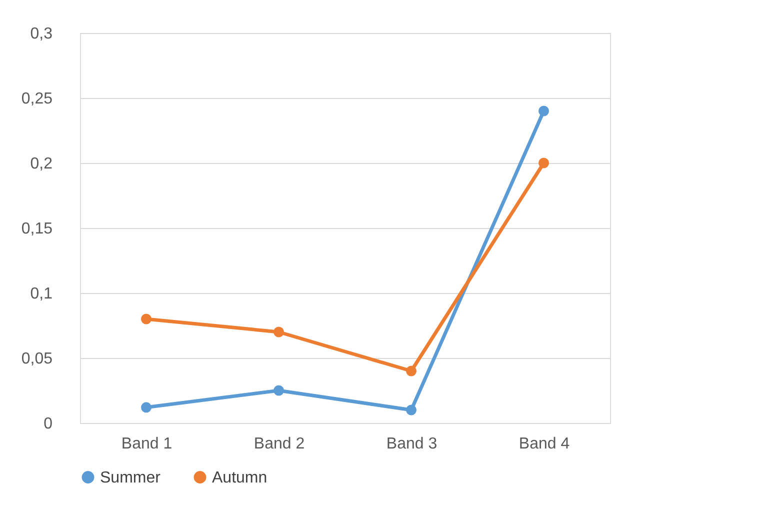 The image size is (765, 532). Describe the element at coordinates (131, 477) in the screenshot. I see `legend-label: Summer` at that location.